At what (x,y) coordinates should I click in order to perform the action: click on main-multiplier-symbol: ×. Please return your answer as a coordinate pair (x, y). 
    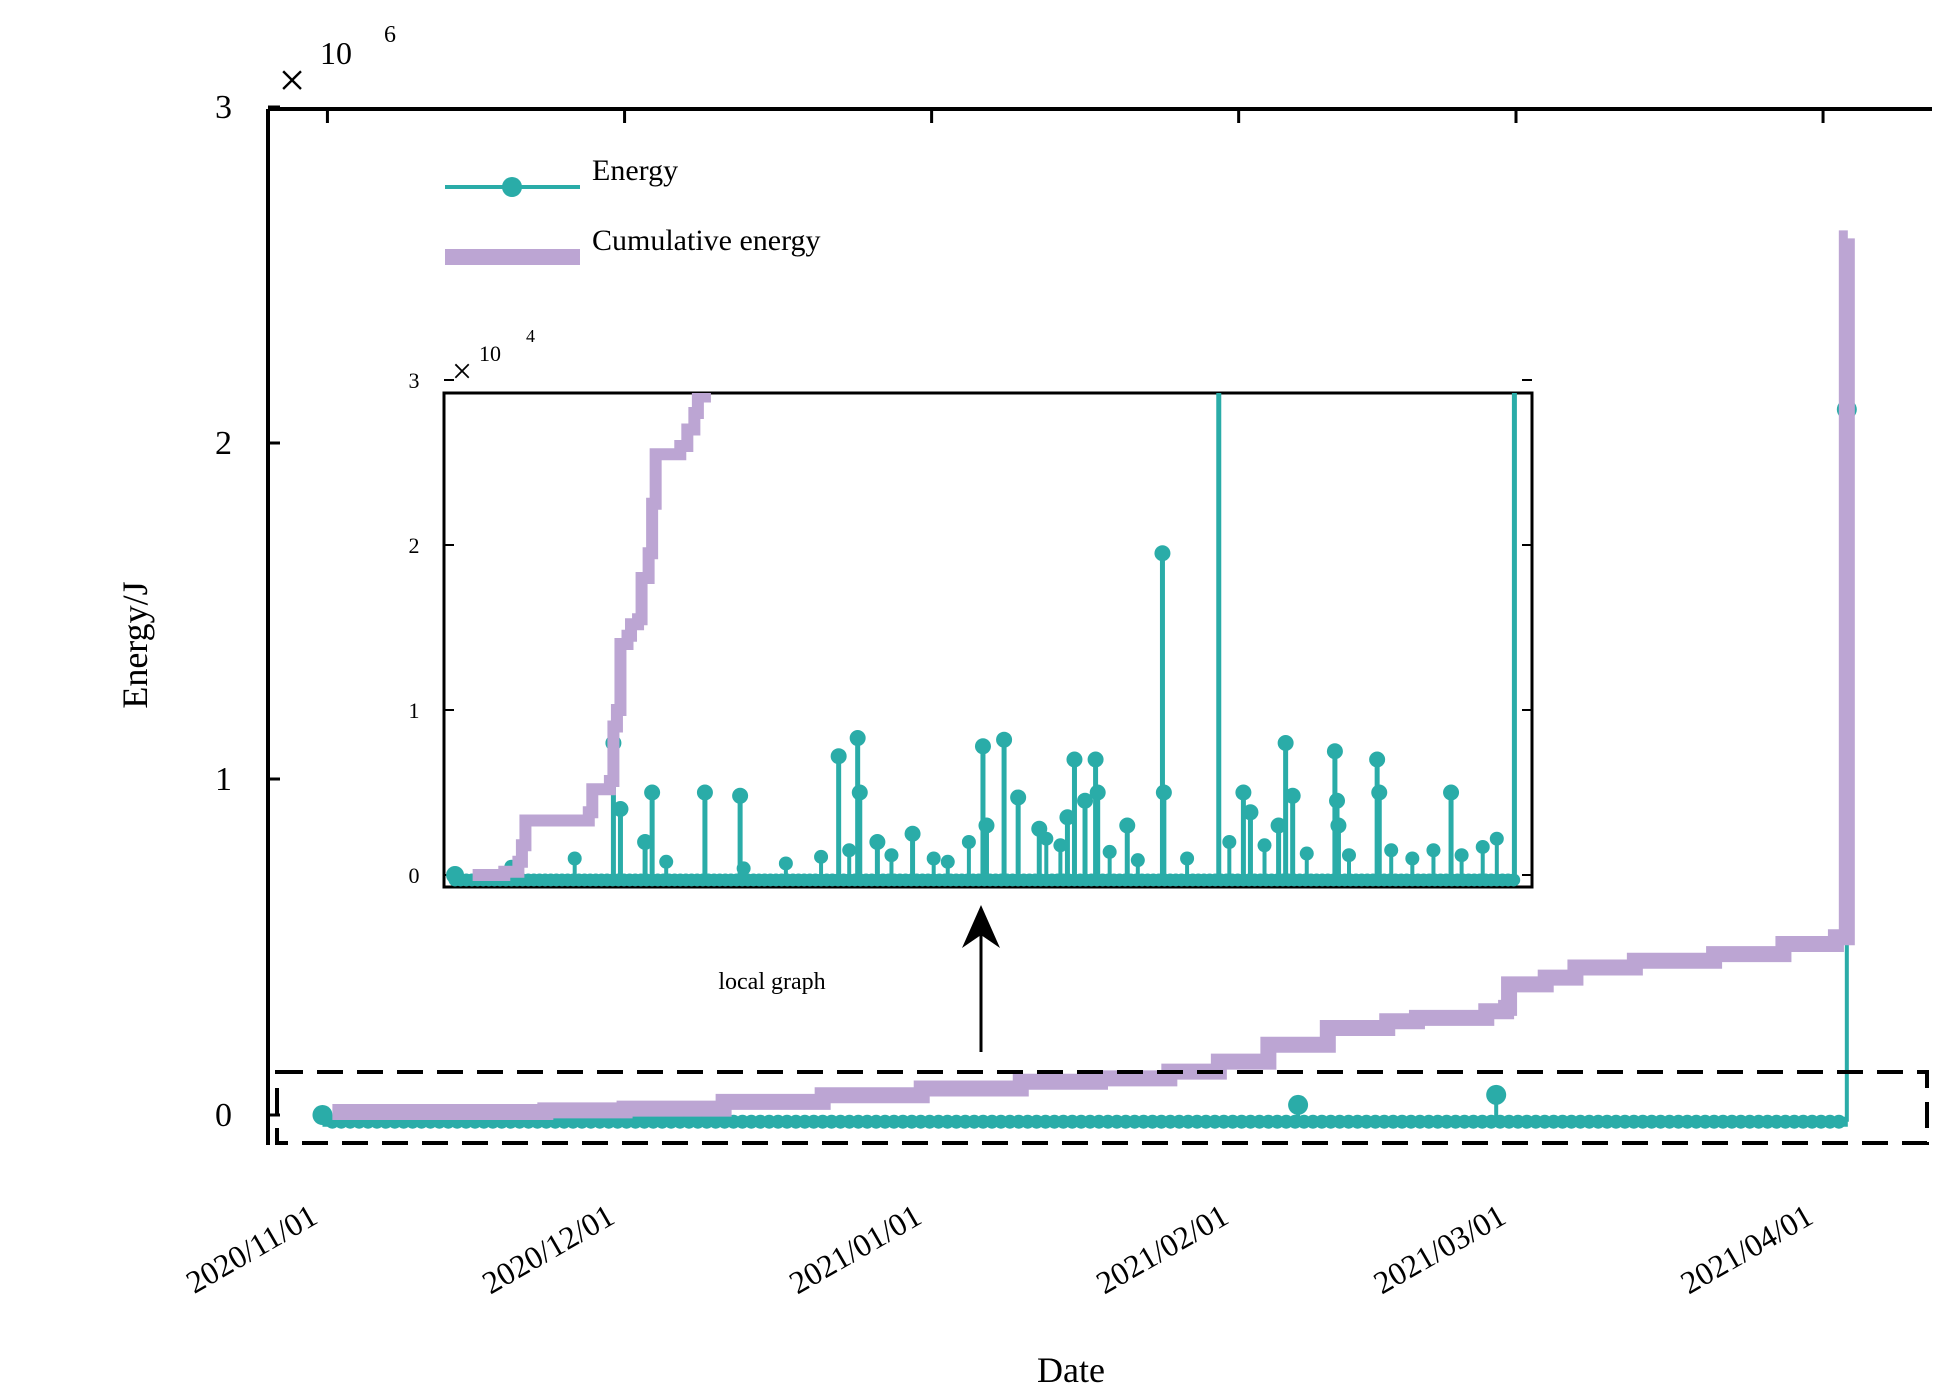
    Looking at the image, I should click on (291, 80).